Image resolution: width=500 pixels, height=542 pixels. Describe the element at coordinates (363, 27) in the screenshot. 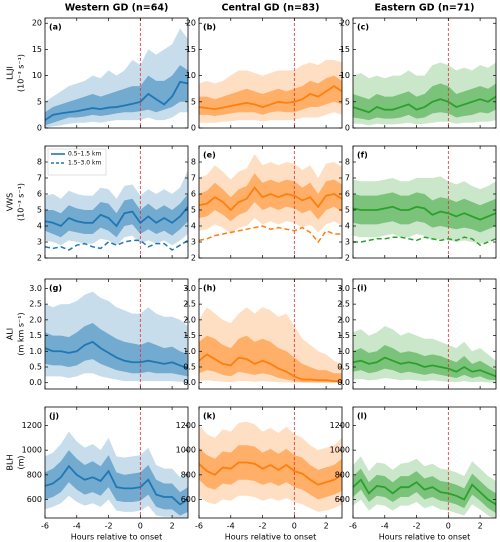

I see `panel-label: (c)` at that location.